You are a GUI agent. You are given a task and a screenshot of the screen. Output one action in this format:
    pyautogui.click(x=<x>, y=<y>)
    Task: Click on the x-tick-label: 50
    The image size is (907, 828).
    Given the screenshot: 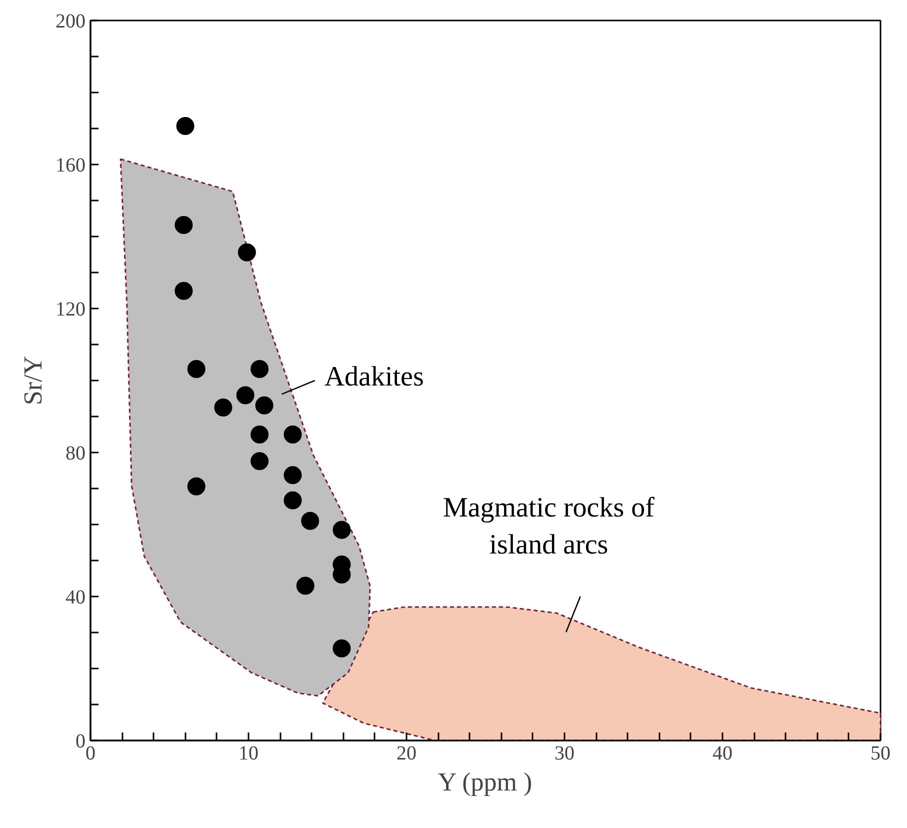 What is the action you would take?
    pyautogui.click(x=880, y=753)
    